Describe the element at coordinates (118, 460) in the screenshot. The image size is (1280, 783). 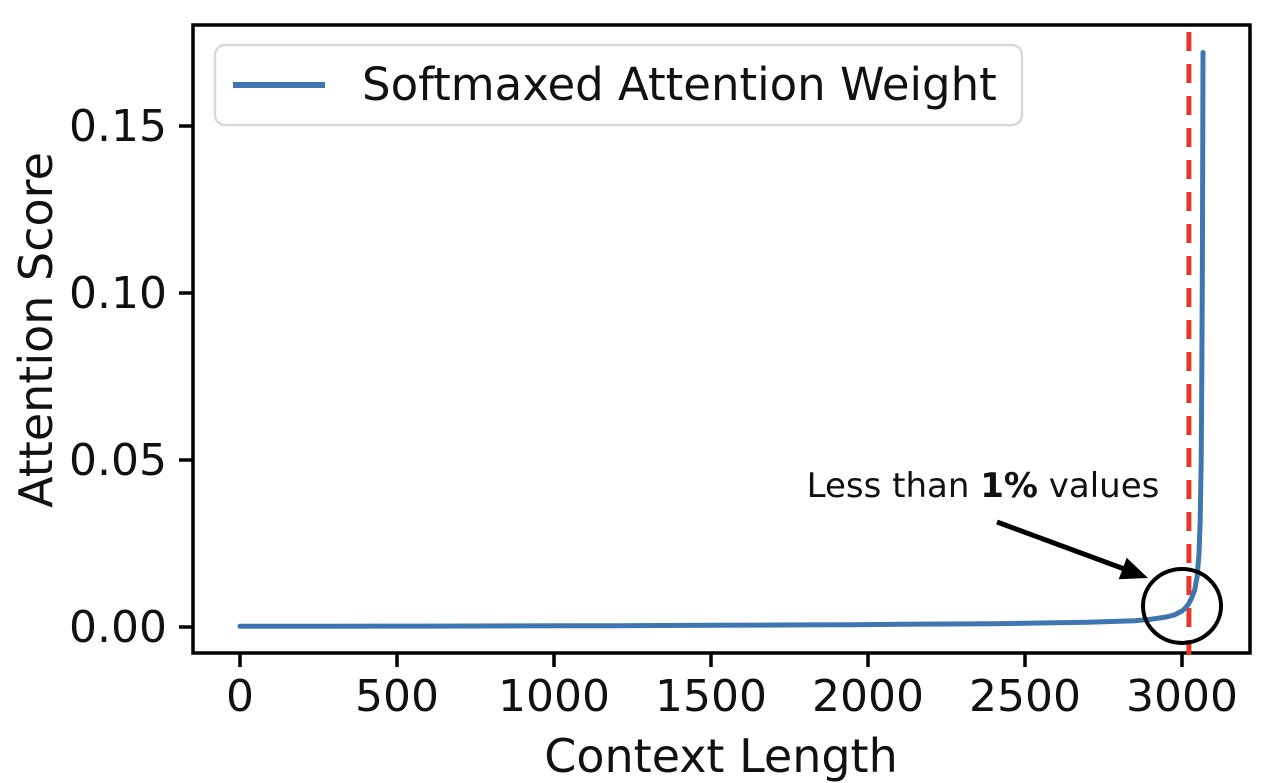
I see `y-tick-label: 0.05` at that location.